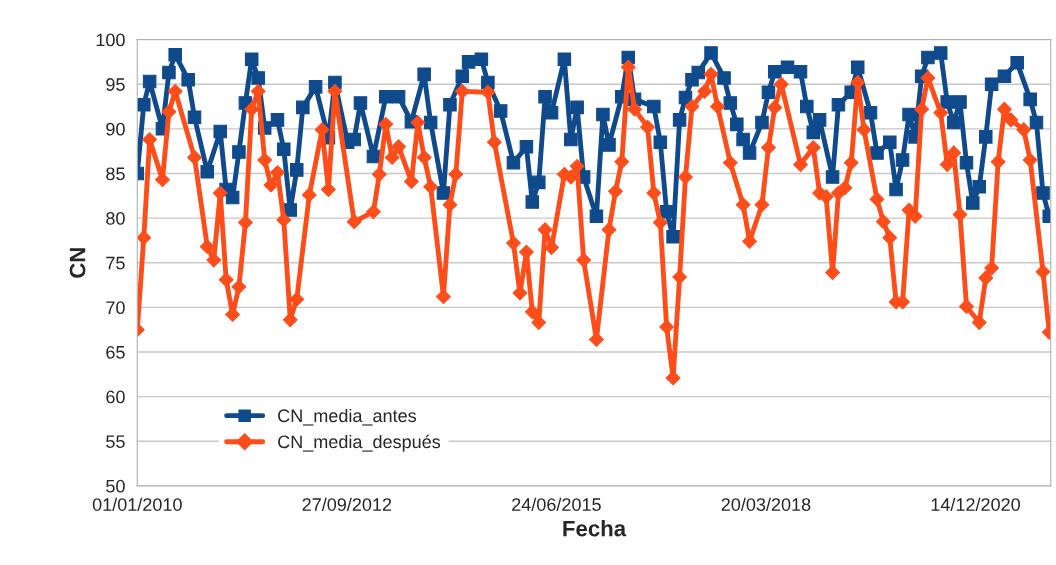  What do you see at coordinates (77, 263) in the screenshot?
I see `y-axis-title: CN` at bounding box center [77, 263].